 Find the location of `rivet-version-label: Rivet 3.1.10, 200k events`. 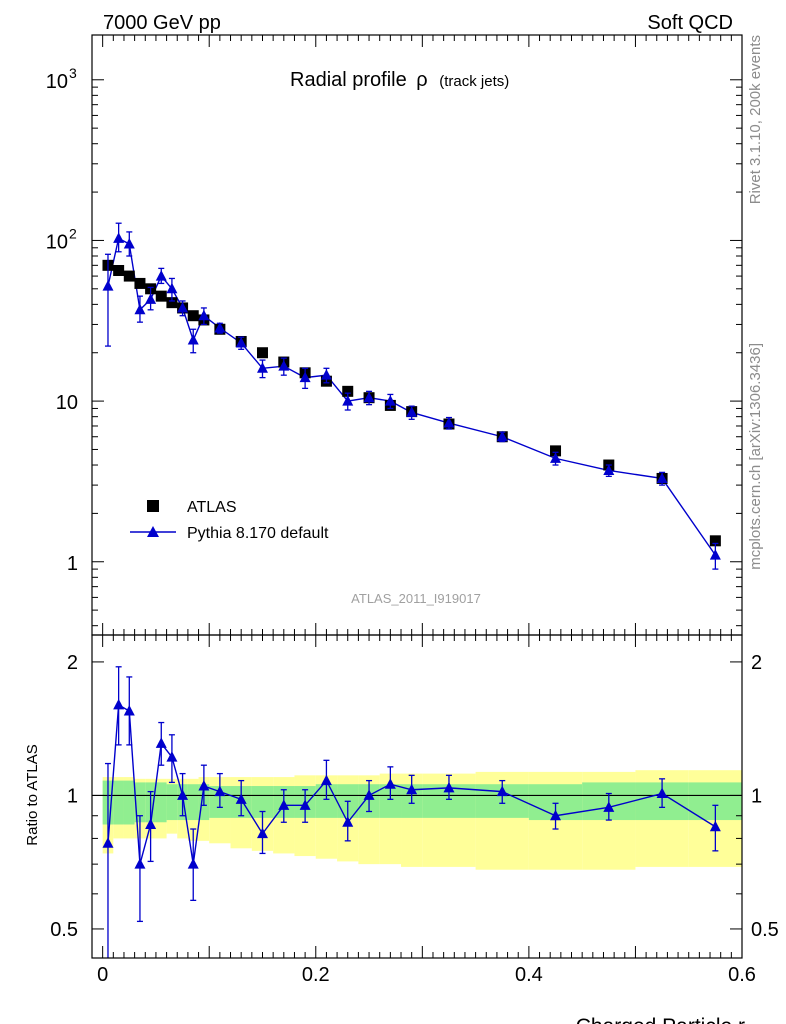

rivet-version-label: Rivet 3.1.10, 200k events is located at coordinates (755, 119).